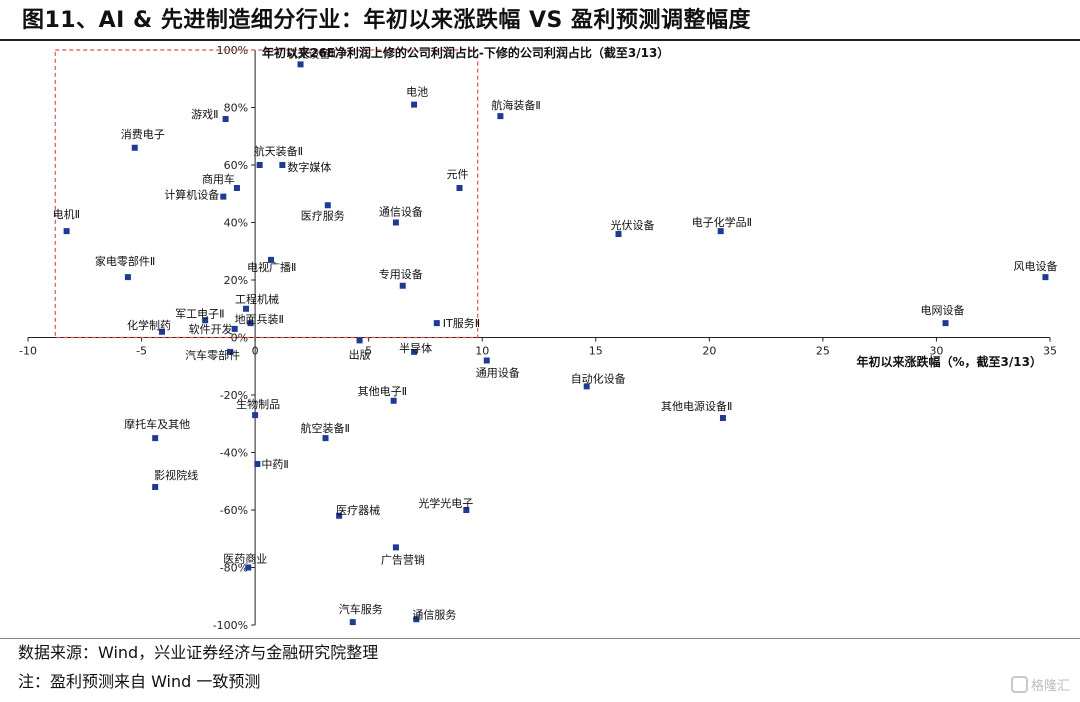 This screenshot has width=1080, height=702. What do you see at coordinates (465, 52) in the screenshot?
I see `y-axis-title: 年初以来26E净利润上修的公司利润占比-下修的公司利润占比（截至3/13）` at bounding box center [465, 52].